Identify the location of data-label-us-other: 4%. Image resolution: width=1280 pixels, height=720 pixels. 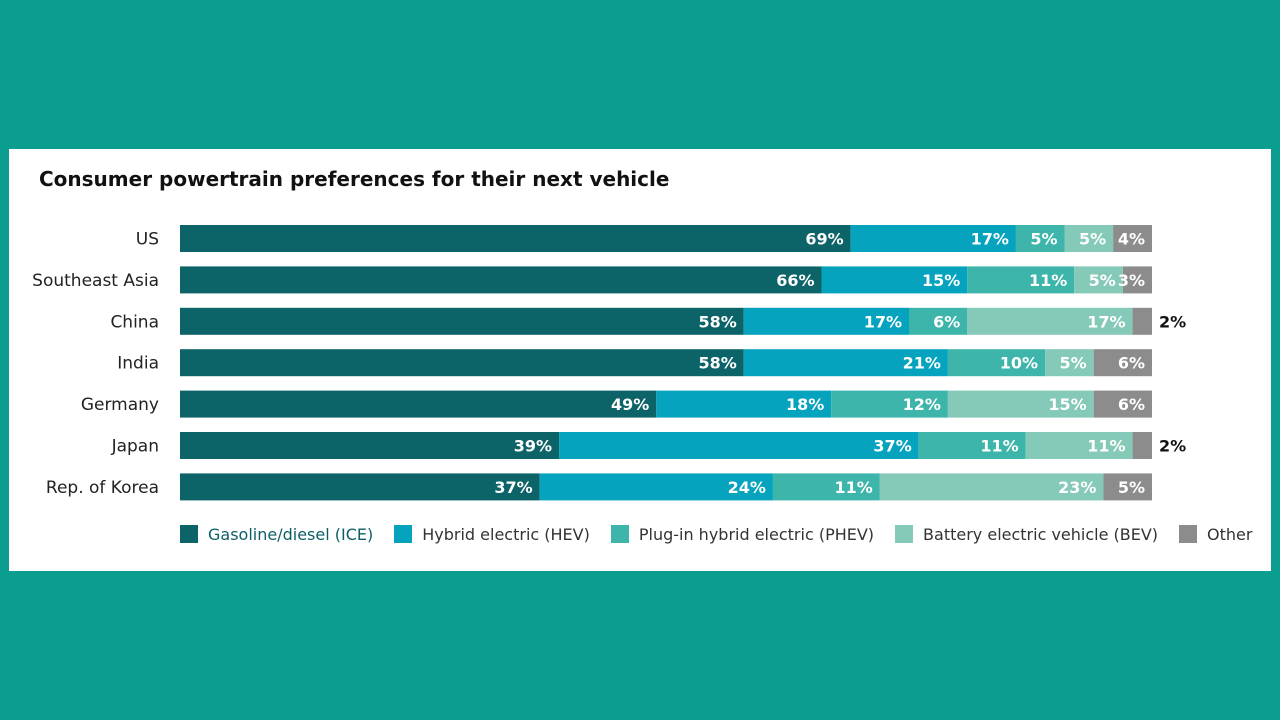
(1131, 239).